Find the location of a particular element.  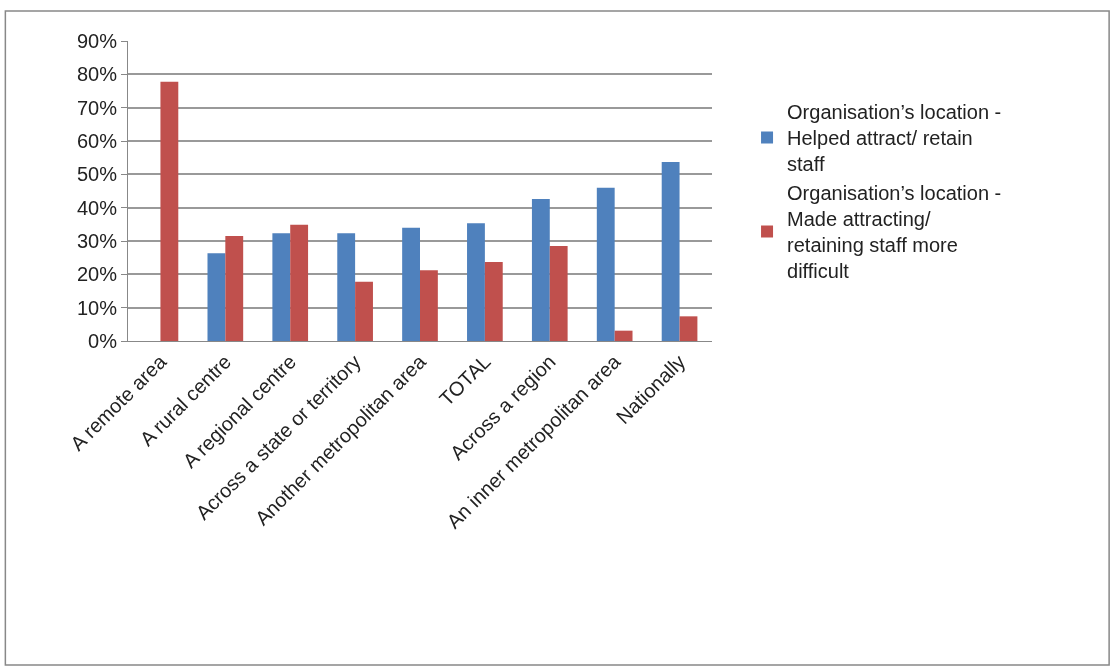

y-tick-label: 40% is located at coordinates (97, 207).